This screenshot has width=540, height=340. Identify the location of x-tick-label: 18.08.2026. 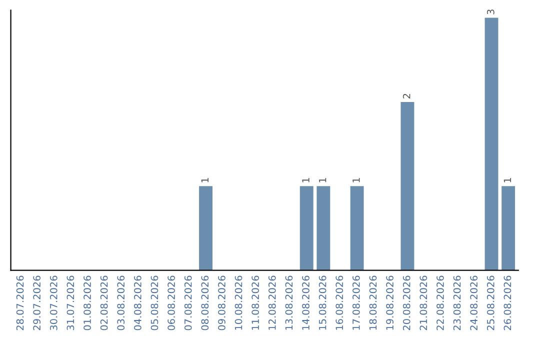
(373, 303).